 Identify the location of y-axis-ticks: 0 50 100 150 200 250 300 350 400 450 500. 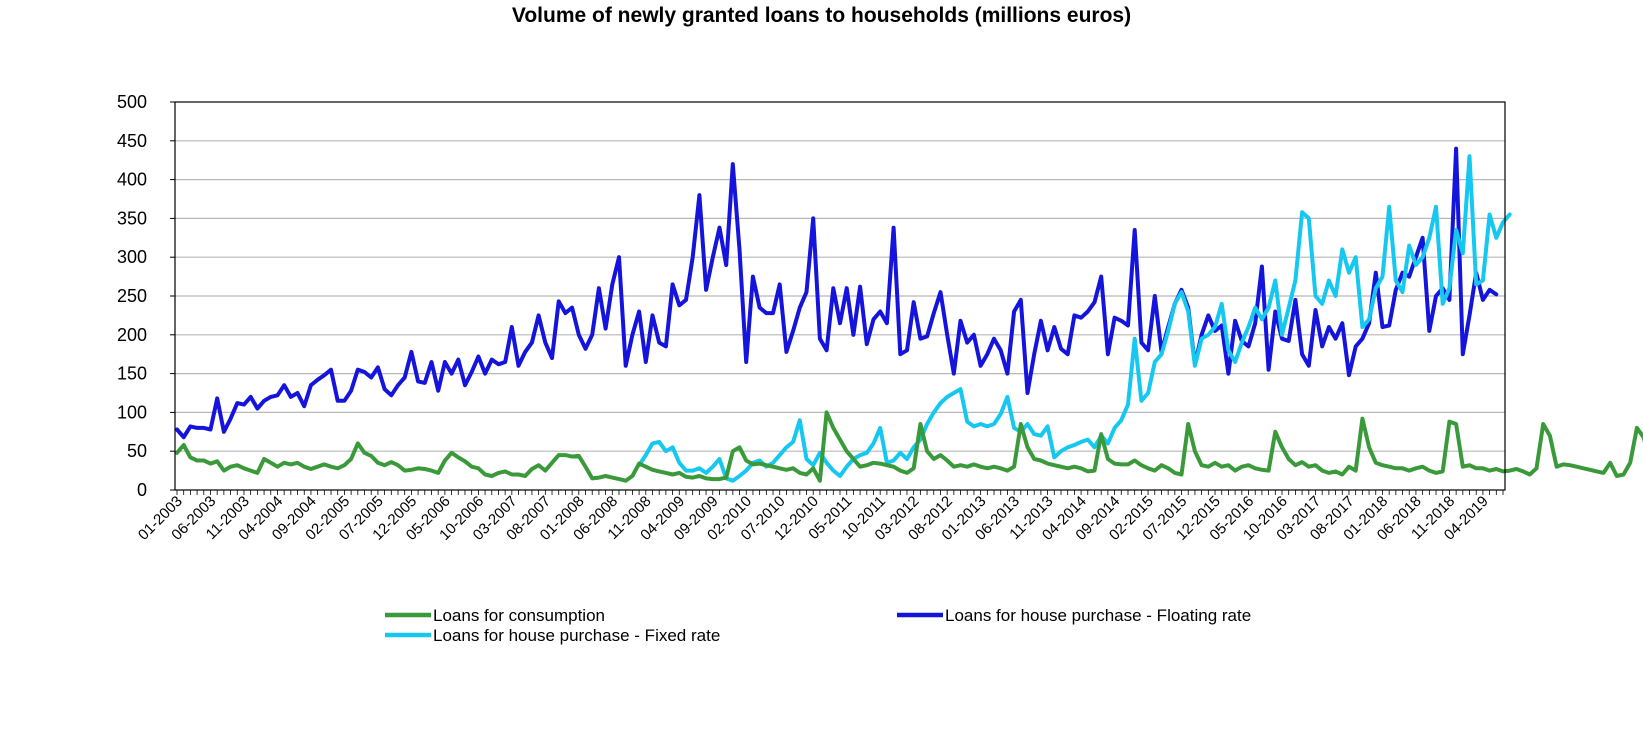
(146, 296).